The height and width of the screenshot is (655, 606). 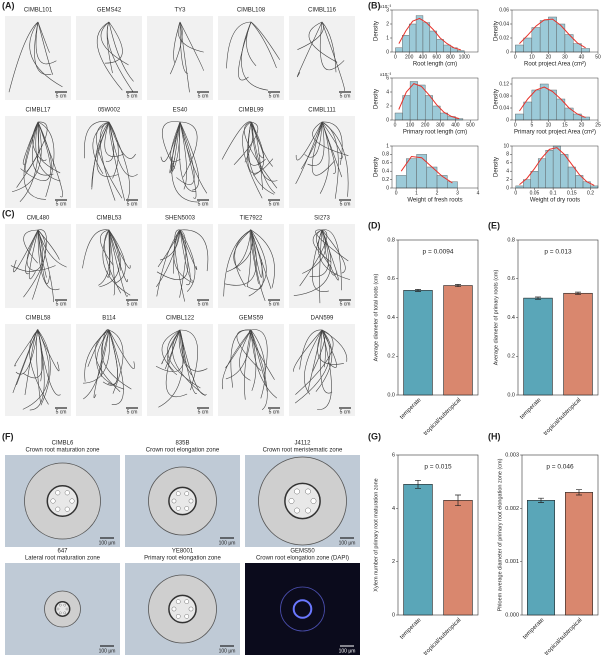 I want to click on section, so click(x=302, y=609).